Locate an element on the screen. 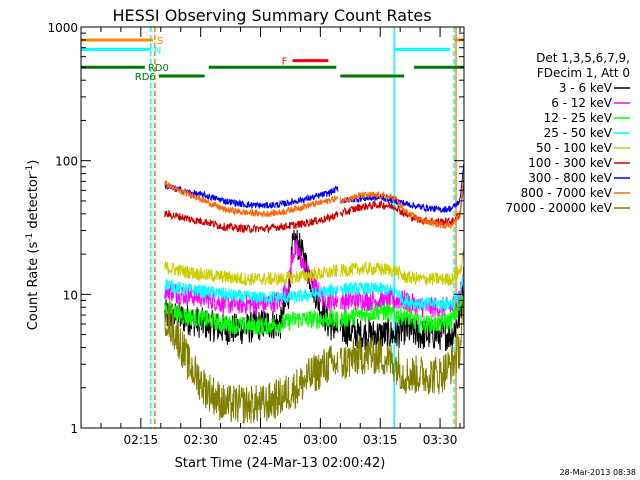  y-tick-label-2: 100 is located at coordinates (66, 162).